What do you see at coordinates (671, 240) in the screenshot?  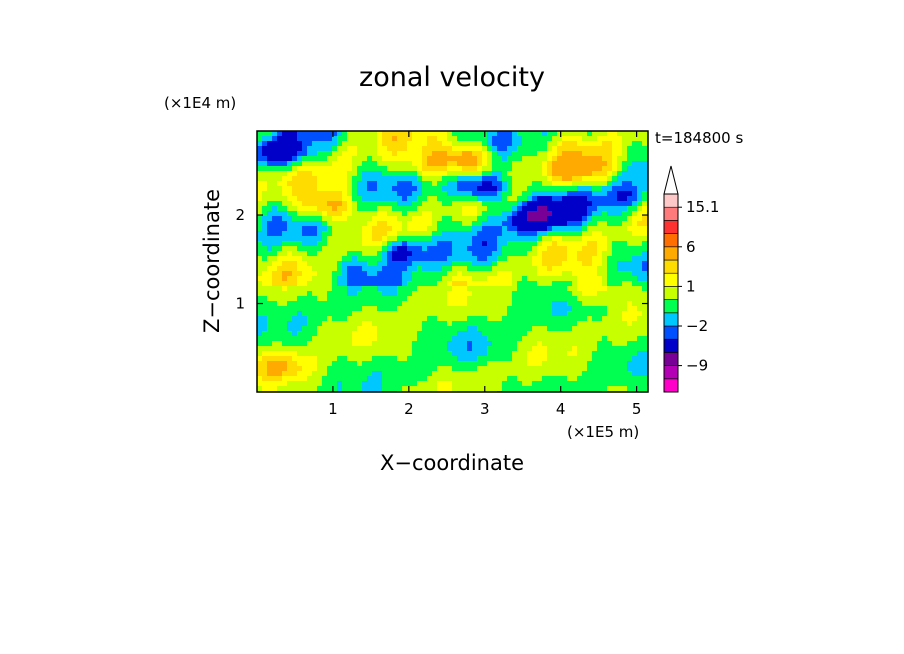 I see `colorbar-segment` at bounding box center [671, 240].